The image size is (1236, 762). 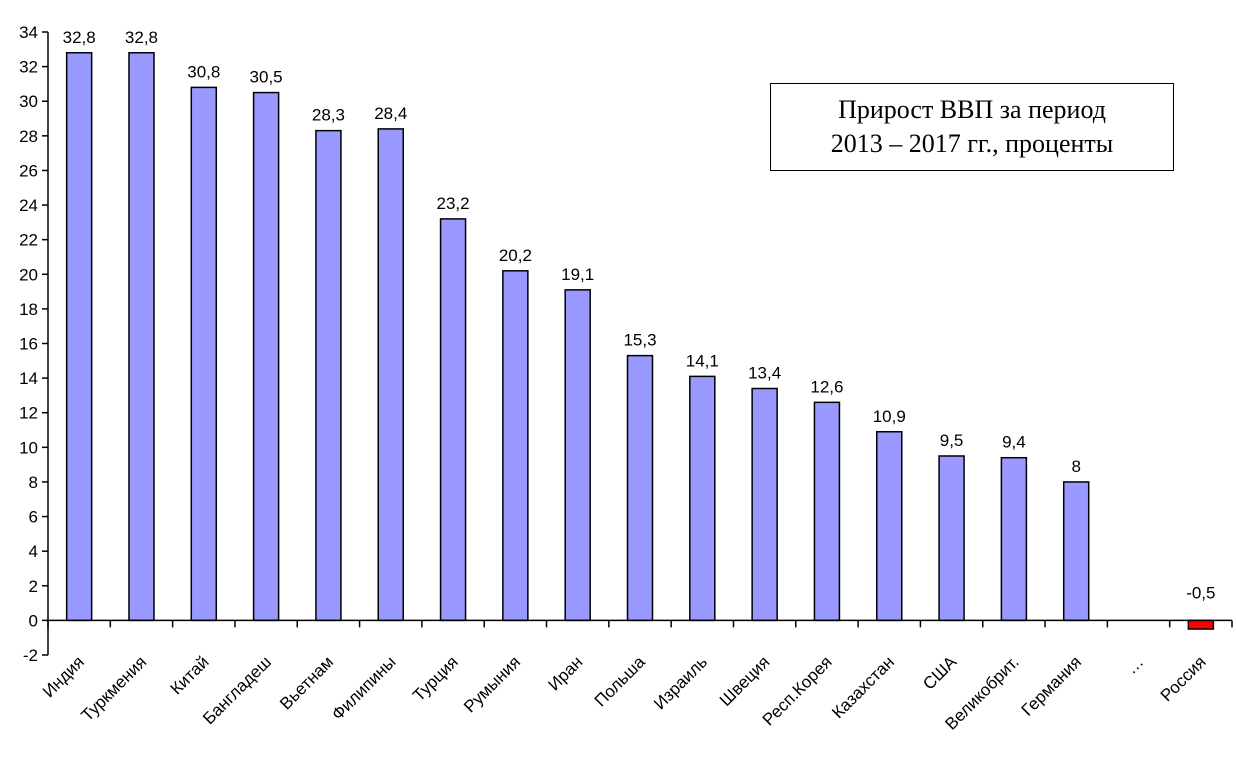 What do you see at coordinates (1075, 466) in the screenshot?
I see `data-label: 8` at bounding box center [1075, 466].